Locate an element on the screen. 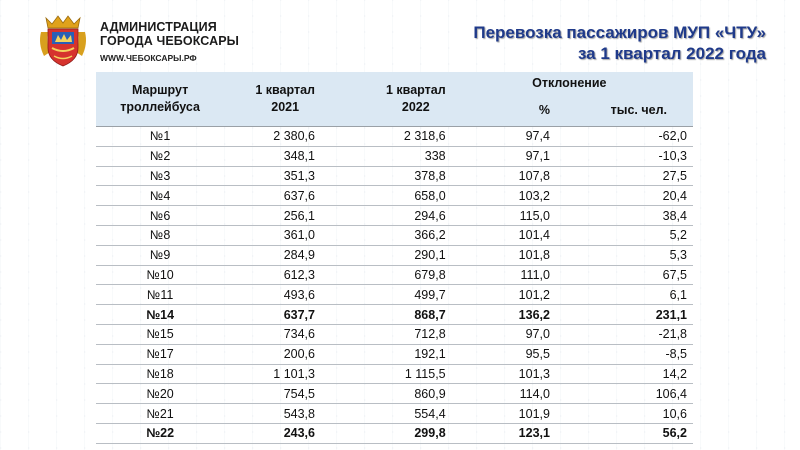 Image resolution: width=800 pixels, height=450 pixels. cell-q2021: 543,8 is located at coordinates (269, 413).